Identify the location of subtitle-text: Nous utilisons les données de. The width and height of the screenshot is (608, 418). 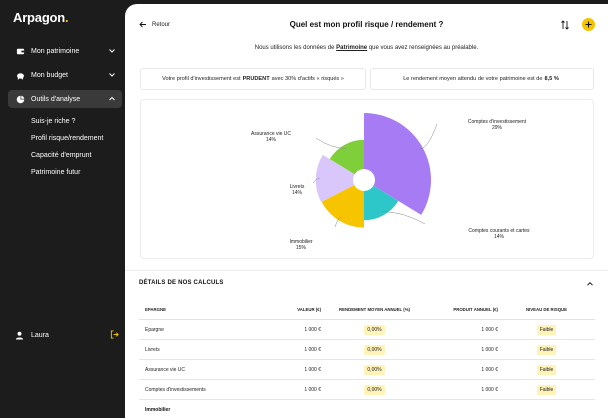
(295, 48).